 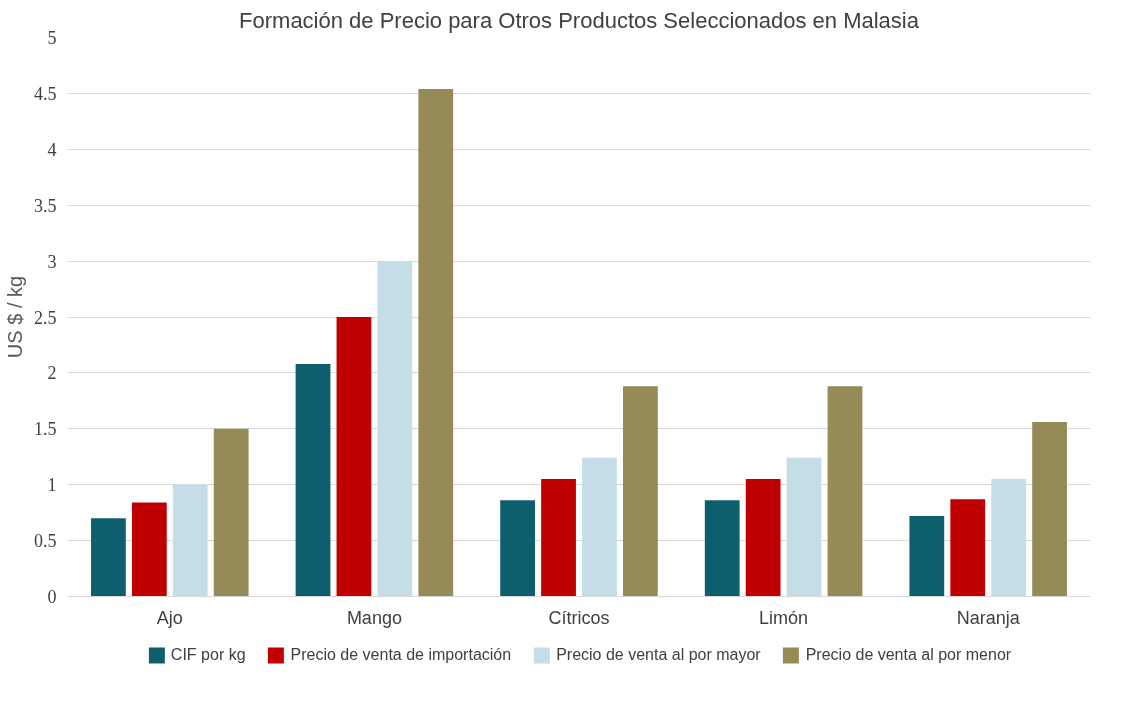 I want to click on y-tick-label: 0, so click(x=52, y=597).